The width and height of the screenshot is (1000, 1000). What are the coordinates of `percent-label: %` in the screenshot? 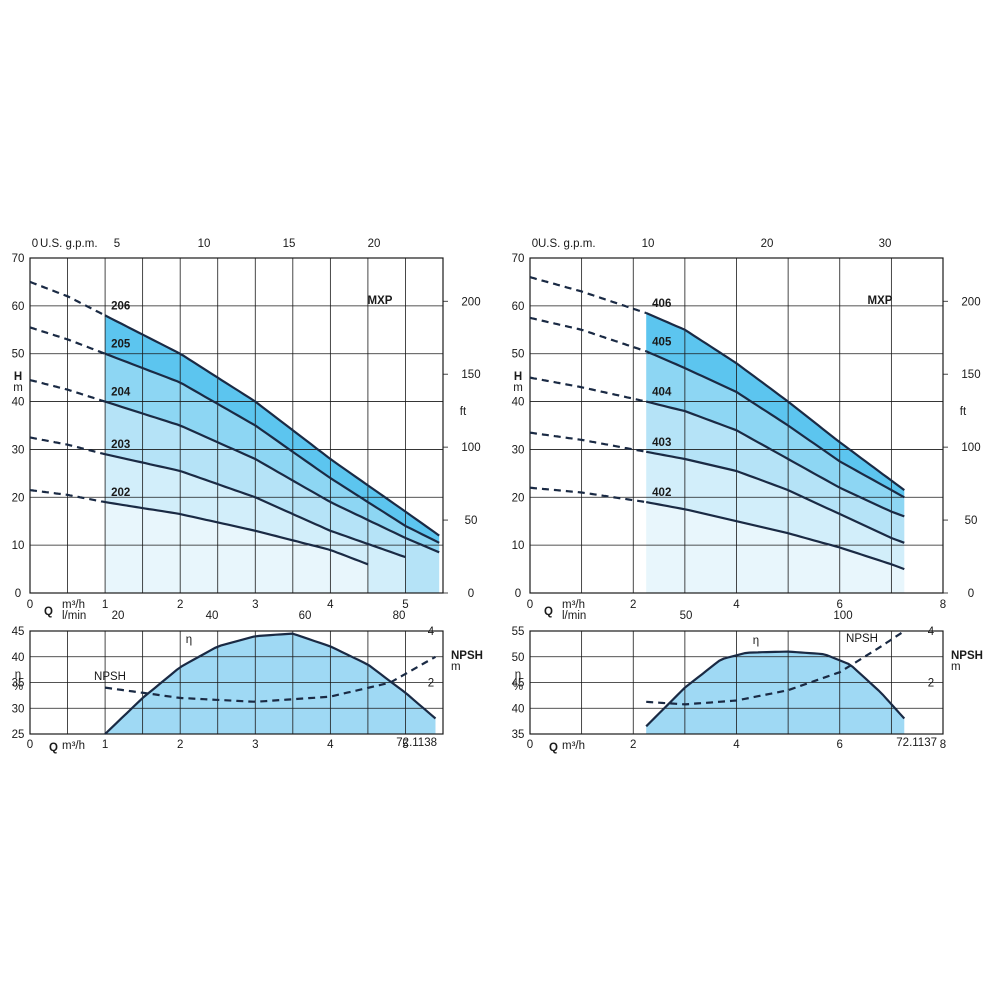 It's located at (18, 687).